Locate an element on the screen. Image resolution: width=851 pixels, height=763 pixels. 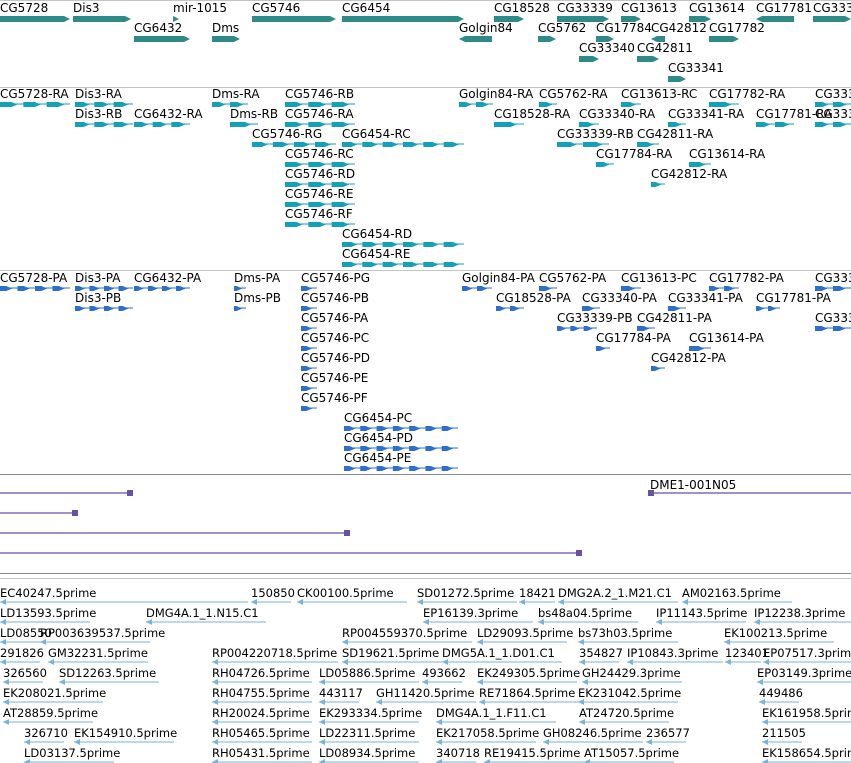
est-label: EK158654.5prime is located at coordinates (806, 753).